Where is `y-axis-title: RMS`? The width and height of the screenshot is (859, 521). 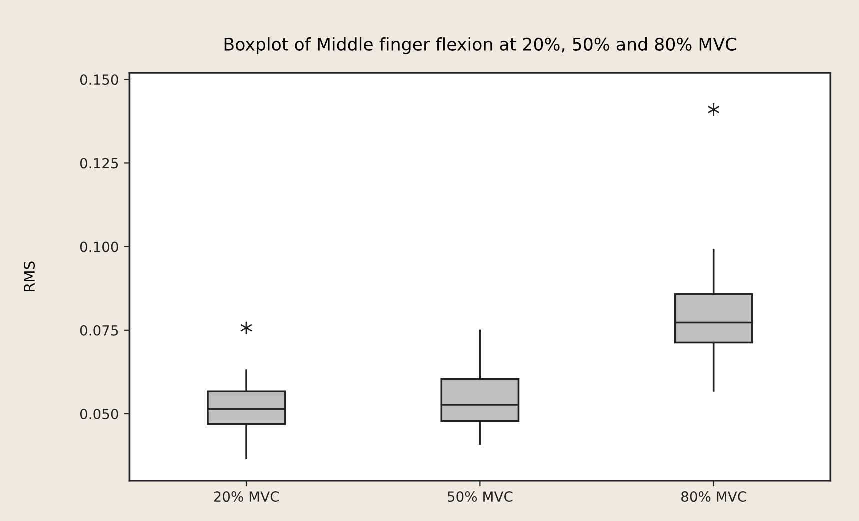 y-axis-title: RMS is located at coordinates (30, 277).